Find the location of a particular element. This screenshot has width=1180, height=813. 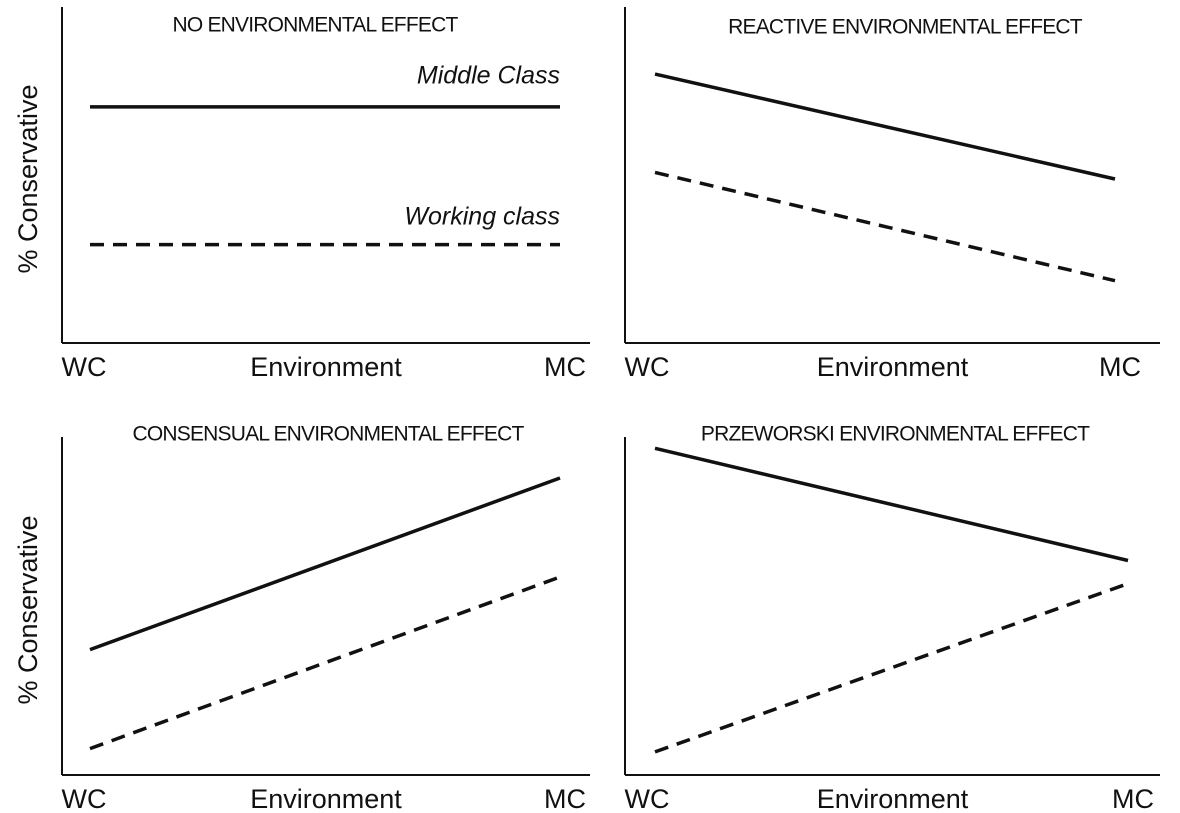

panel-title: NO ENVIRONMENTAL EFFECT is located at coordinates (316, 25).